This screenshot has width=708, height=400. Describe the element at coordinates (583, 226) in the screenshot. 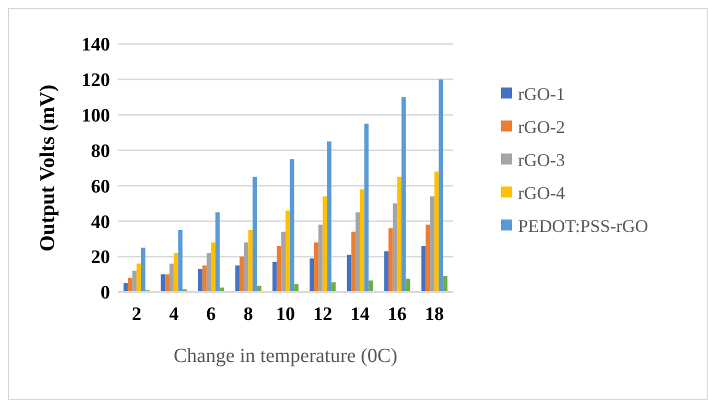

I see `legend-label: PEDOT:PSS-rGO` at that location.